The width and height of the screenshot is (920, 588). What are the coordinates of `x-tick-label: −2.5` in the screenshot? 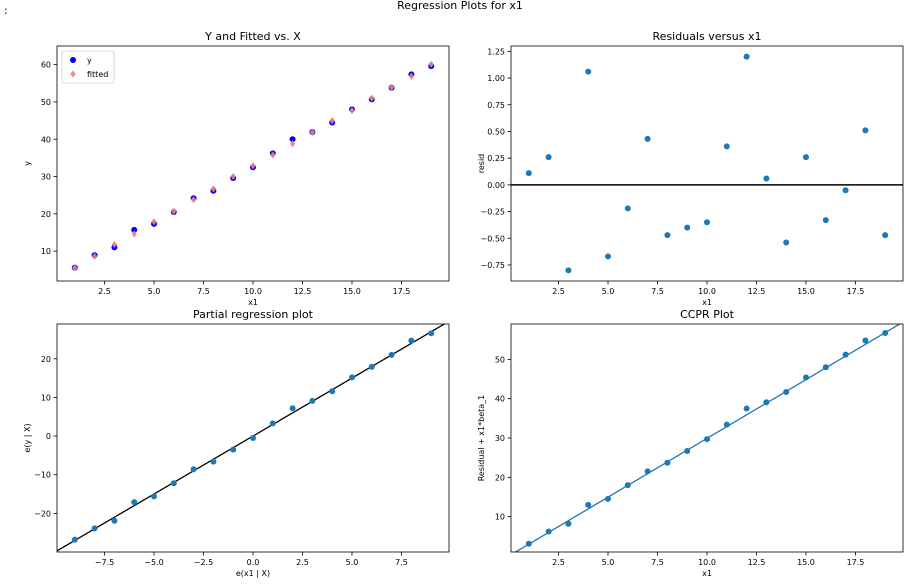 It's located at (203, 562).